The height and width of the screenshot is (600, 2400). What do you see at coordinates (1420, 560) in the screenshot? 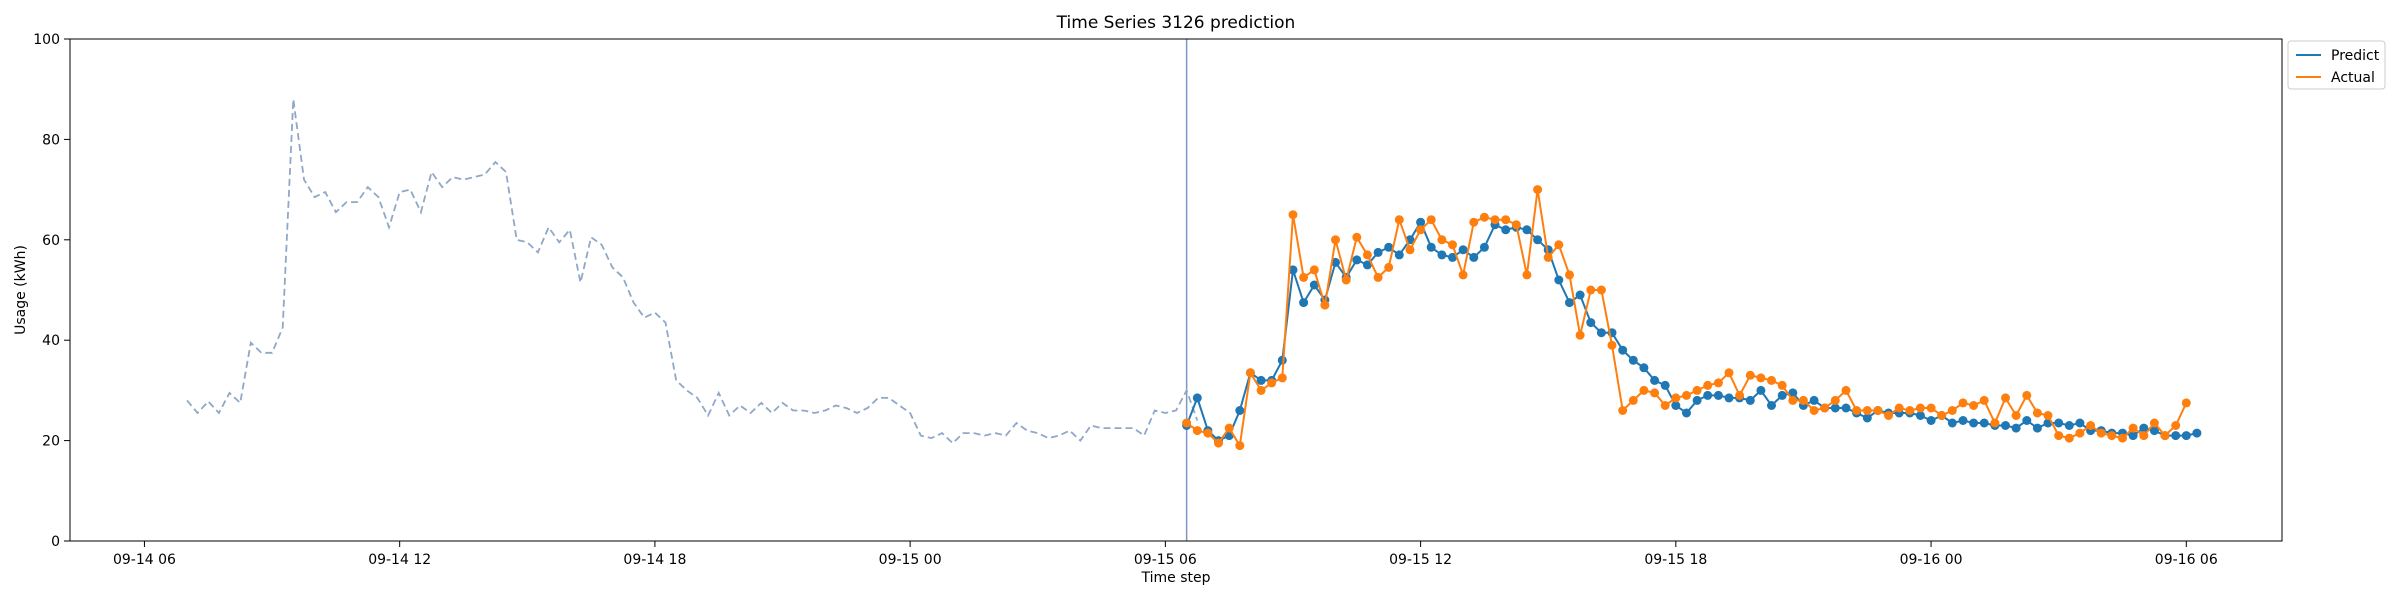
I see `x-tick-label: 09-15 12` at bounding box center [1420, 560].